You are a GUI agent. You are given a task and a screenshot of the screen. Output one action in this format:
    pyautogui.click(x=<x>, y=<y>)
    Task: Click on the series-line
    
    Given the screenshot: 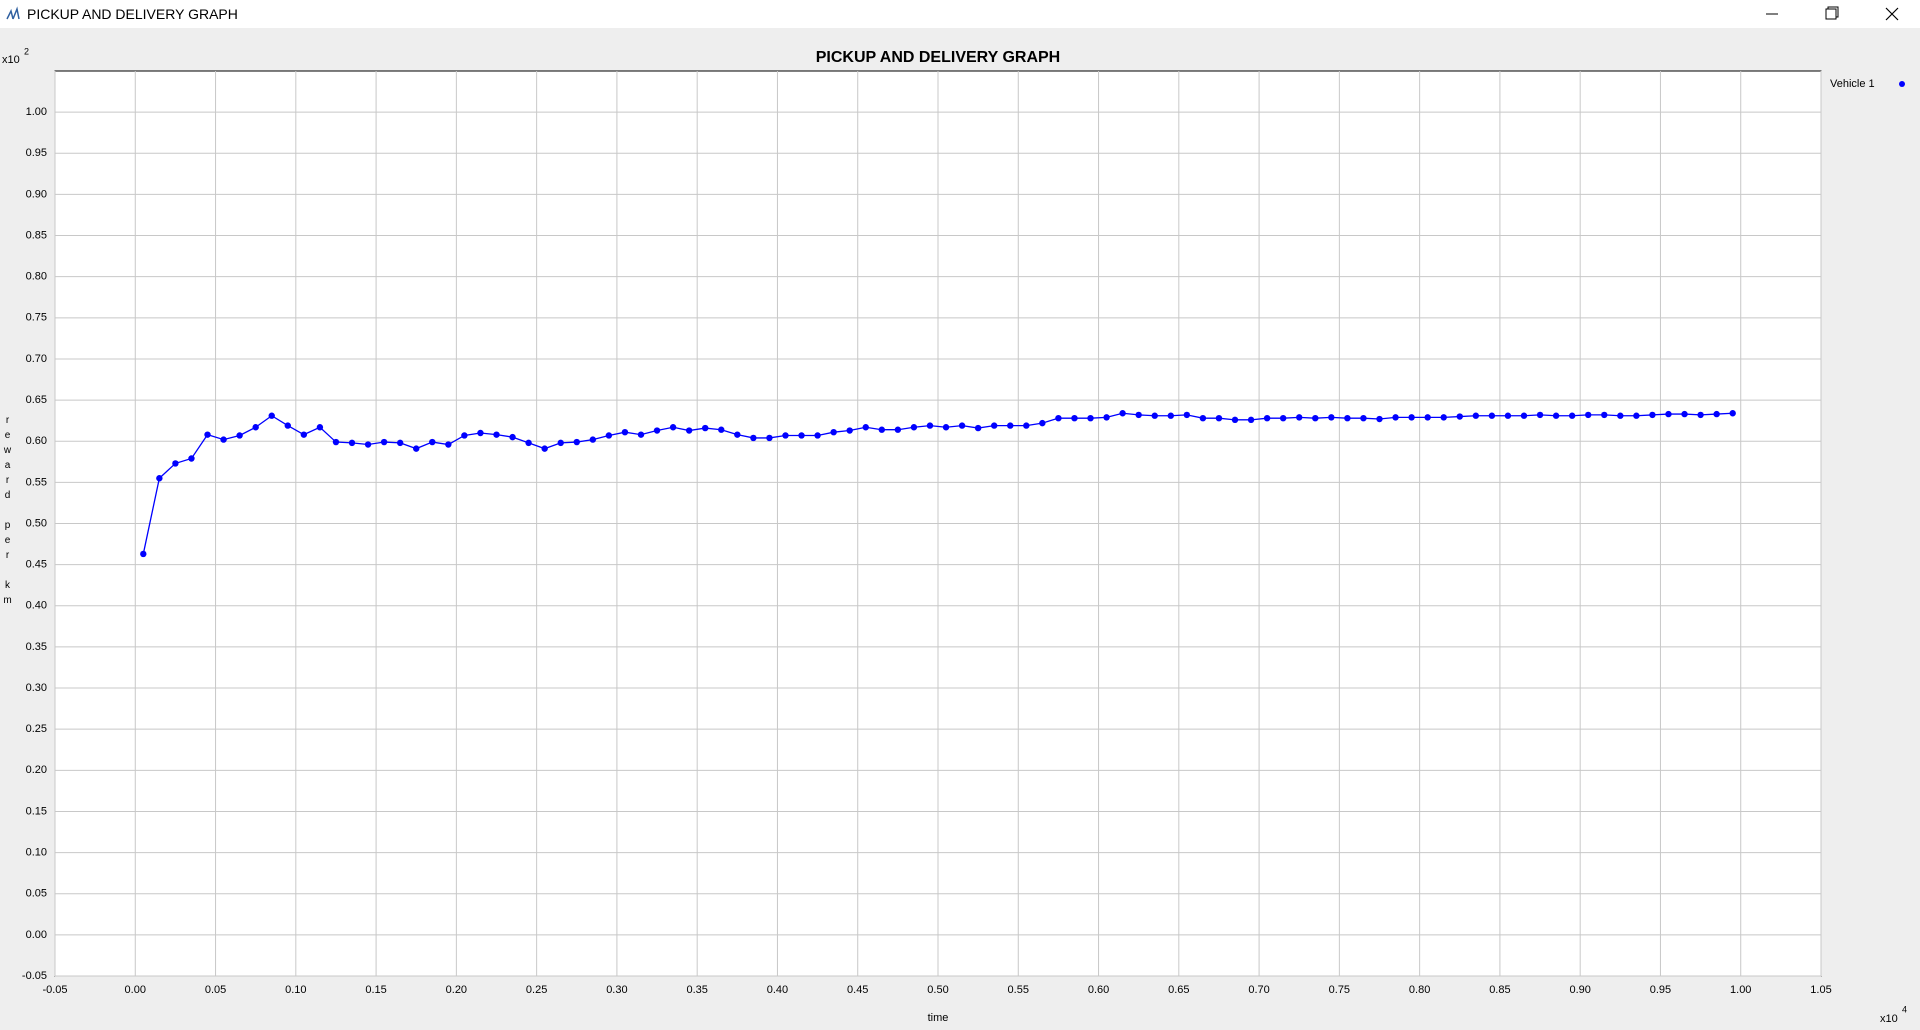 What is the action you would take?
    pyautogui.click(x=937, y=483)
    